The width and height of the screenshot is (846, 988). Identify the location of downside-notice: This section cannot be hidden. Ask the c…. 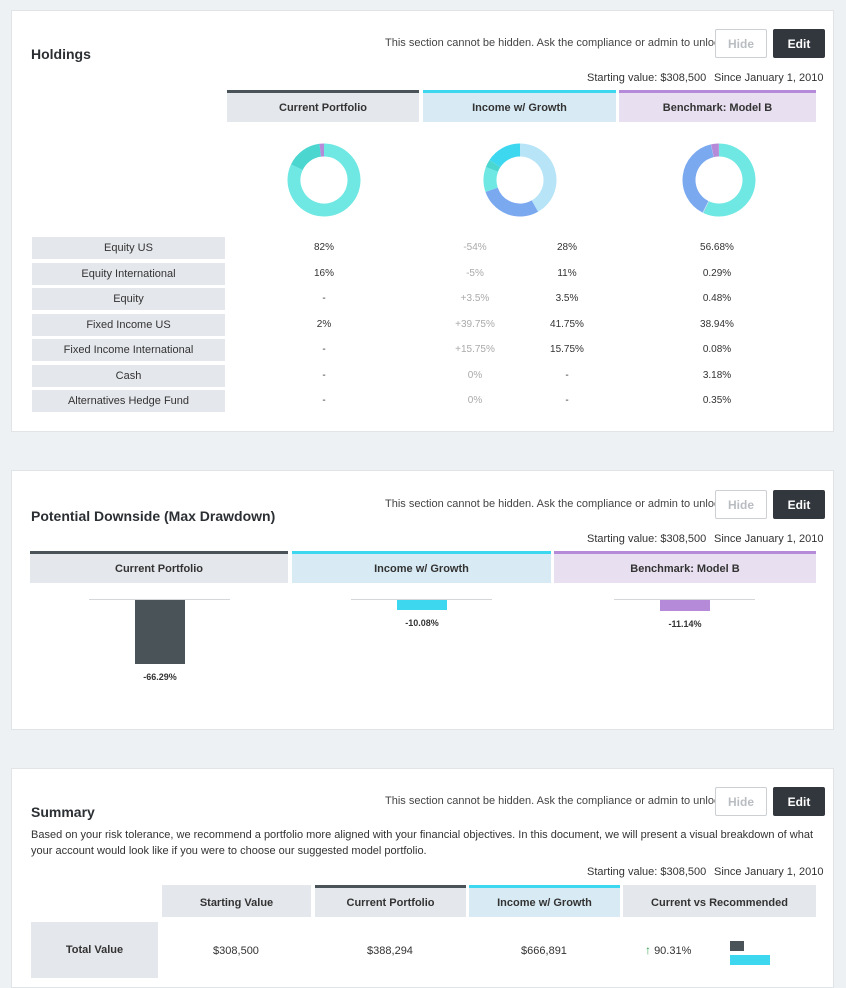
(556, 504).